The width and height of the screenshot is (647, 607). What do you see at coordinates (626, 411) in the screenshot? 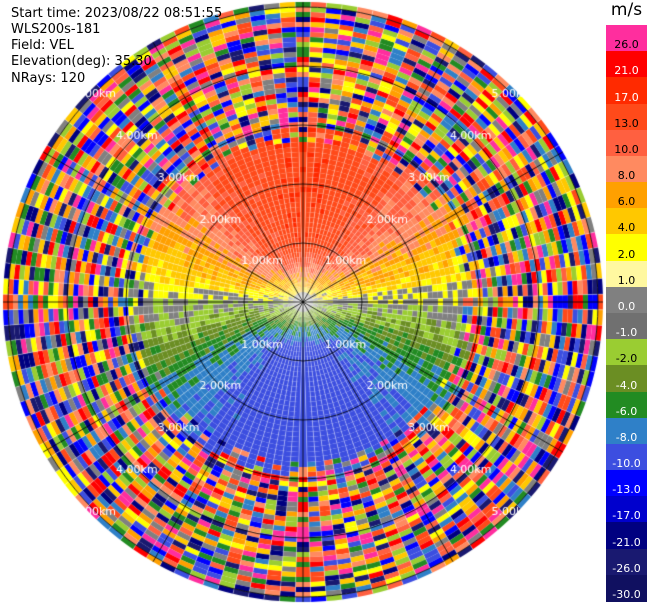
I see `colorbar-label: -6.0` at bounding box center [626, 411].